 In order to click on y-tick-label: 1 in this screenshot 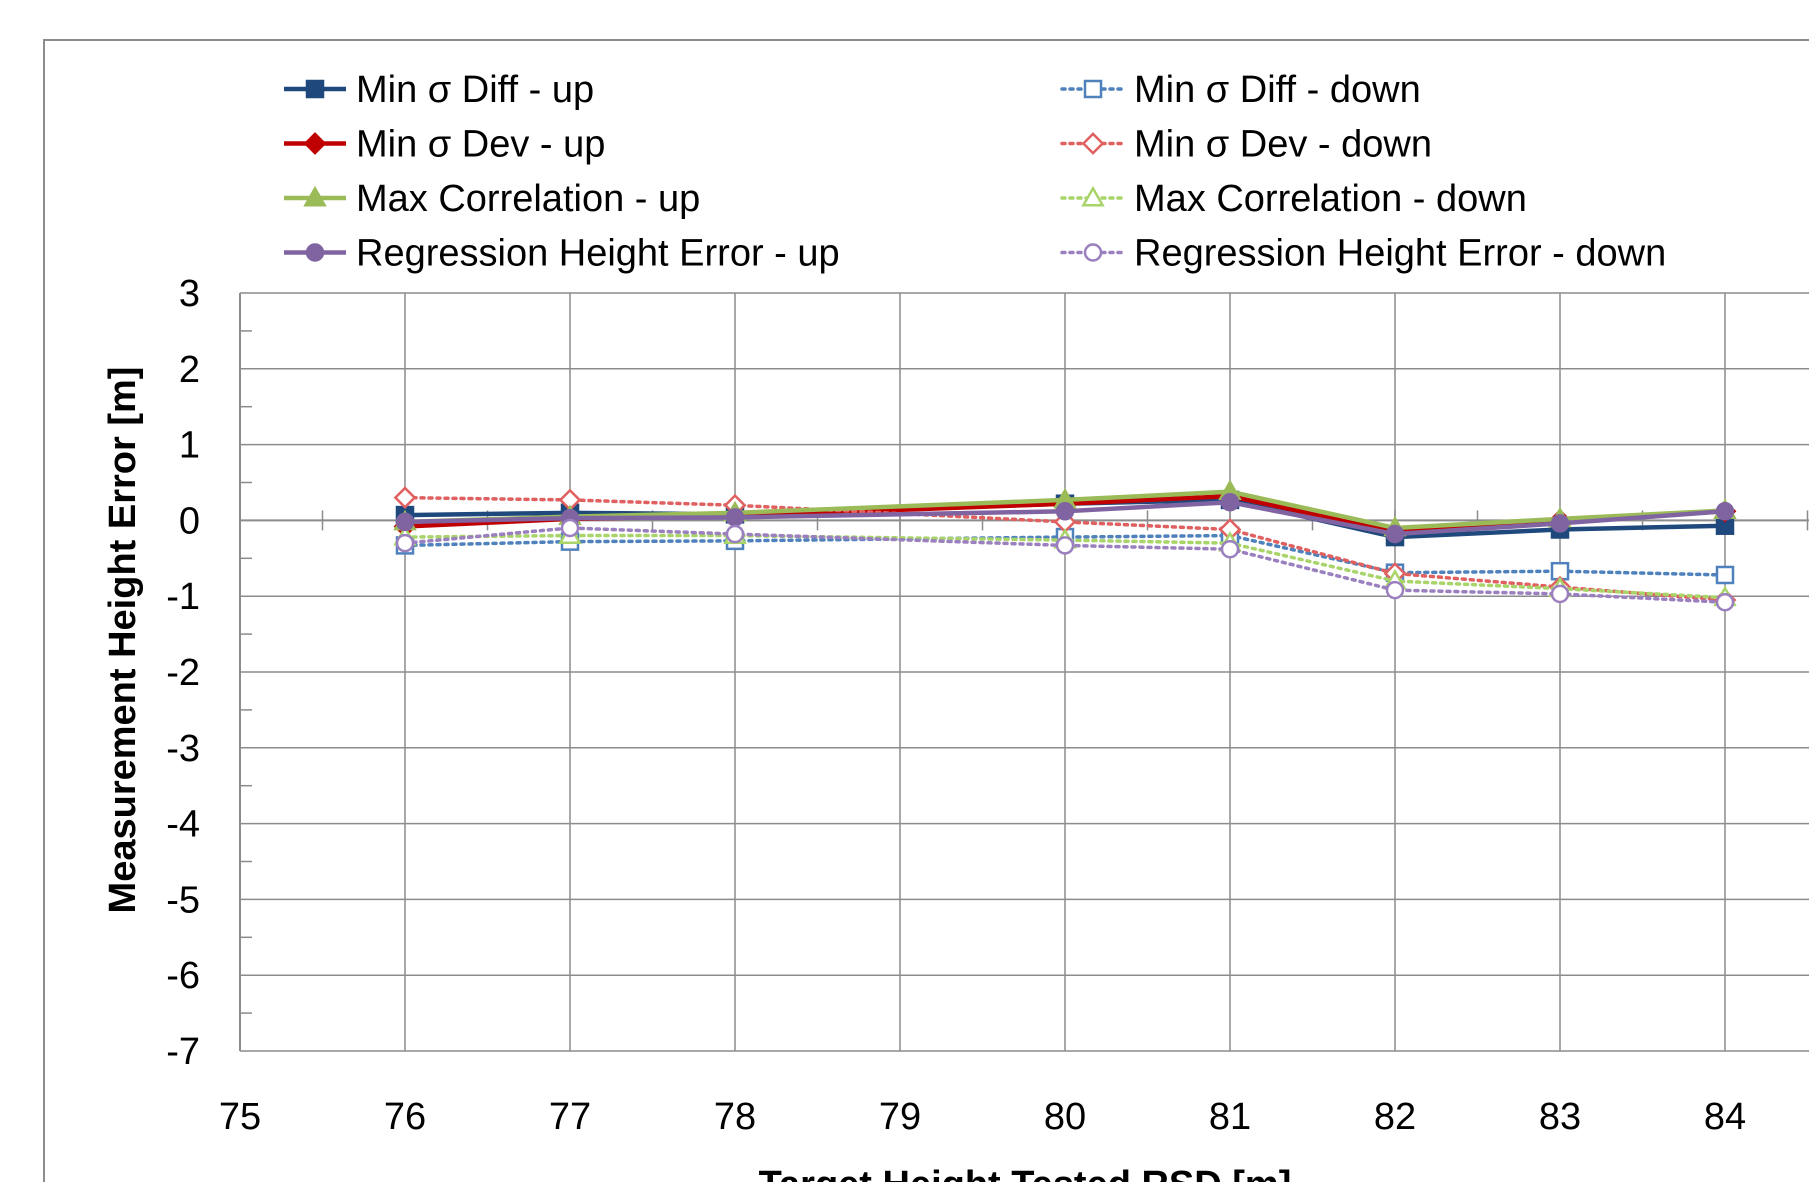, I will do `click(189, 446)`.